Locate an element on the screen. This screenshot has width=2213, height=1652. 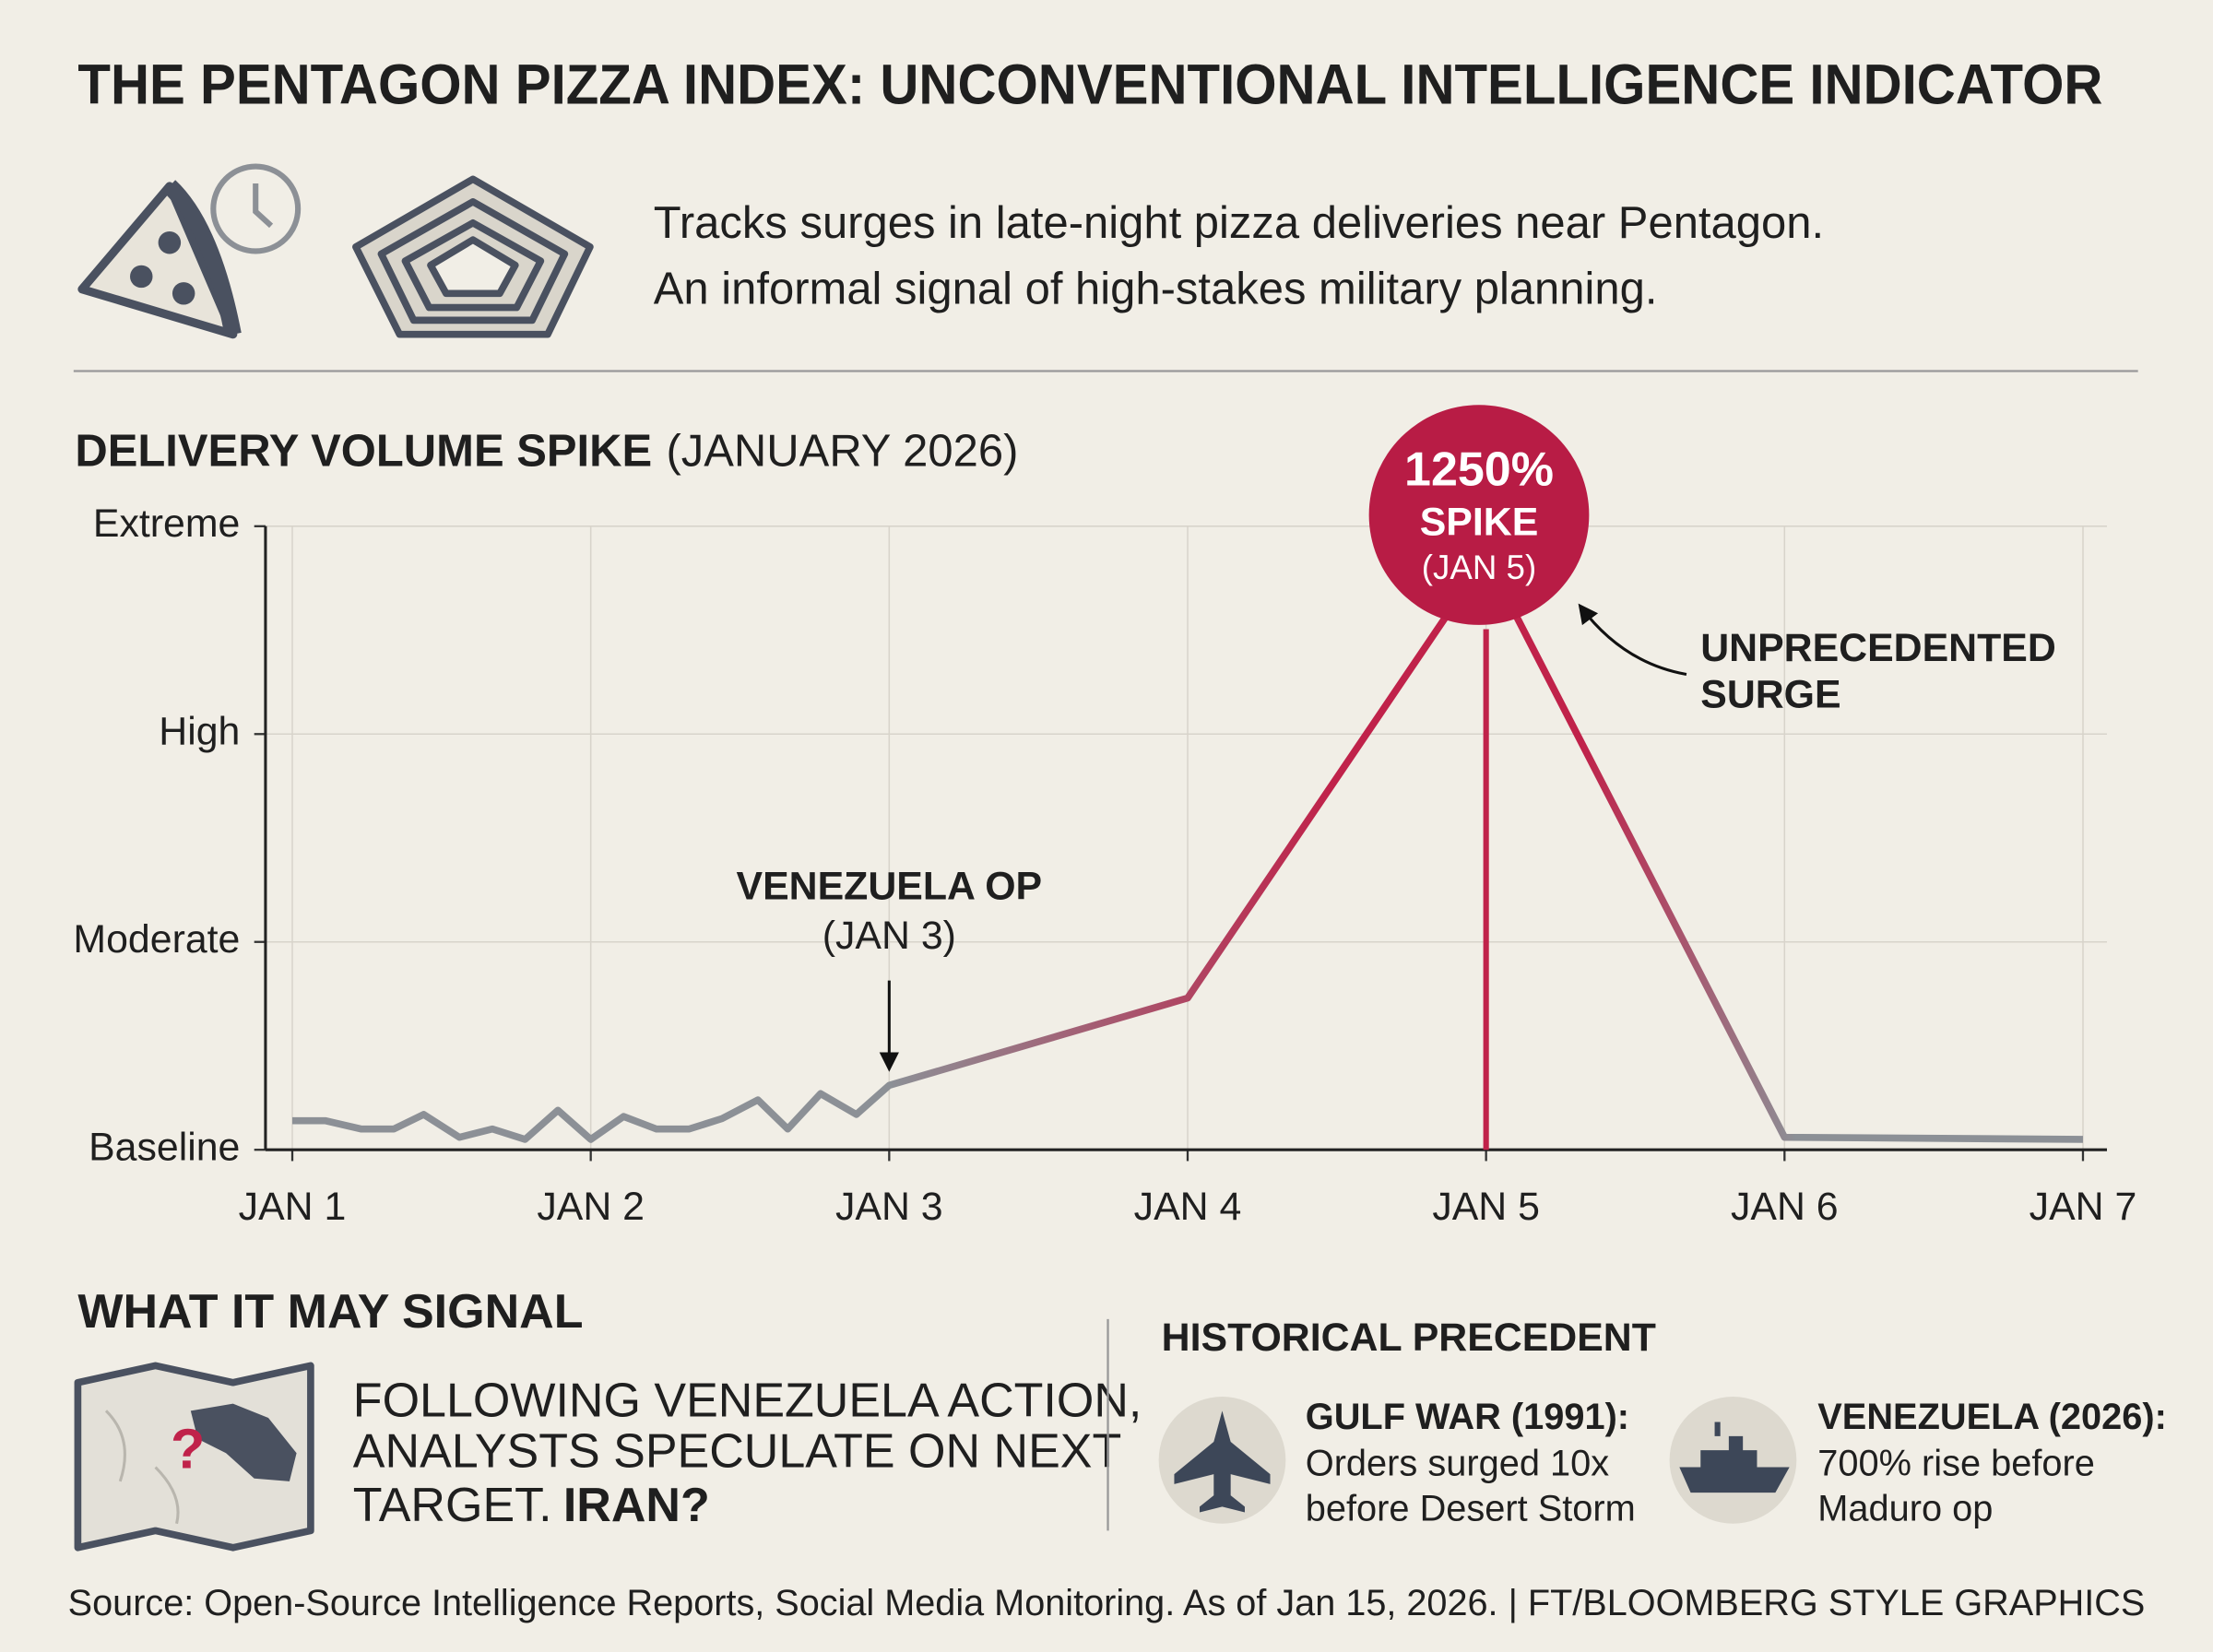
signal-line: TARGET. IRAN? is located at coordinates (531, 1505).